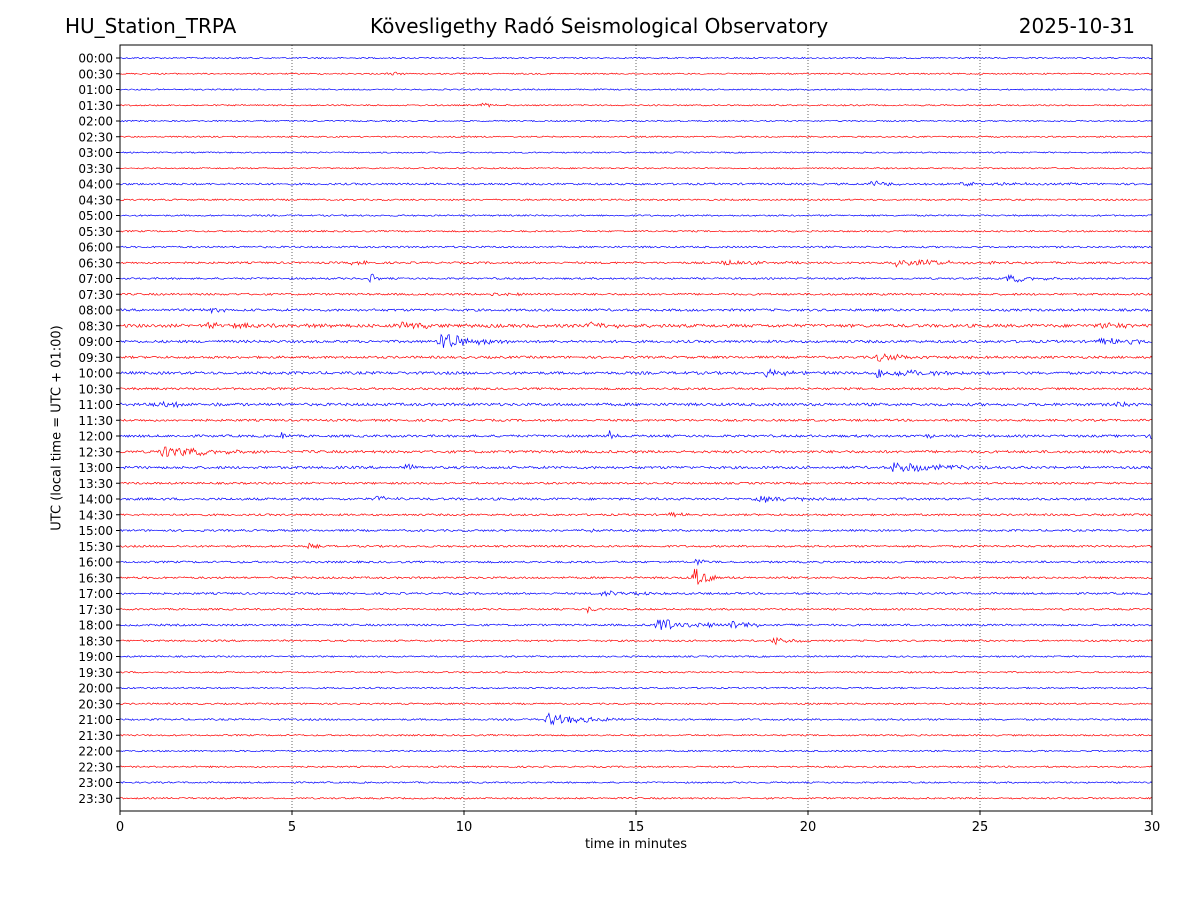 The height and width of the screenshot is (900, 1200). I want to click on y-tick-label: 17:00, so click(95, 594).